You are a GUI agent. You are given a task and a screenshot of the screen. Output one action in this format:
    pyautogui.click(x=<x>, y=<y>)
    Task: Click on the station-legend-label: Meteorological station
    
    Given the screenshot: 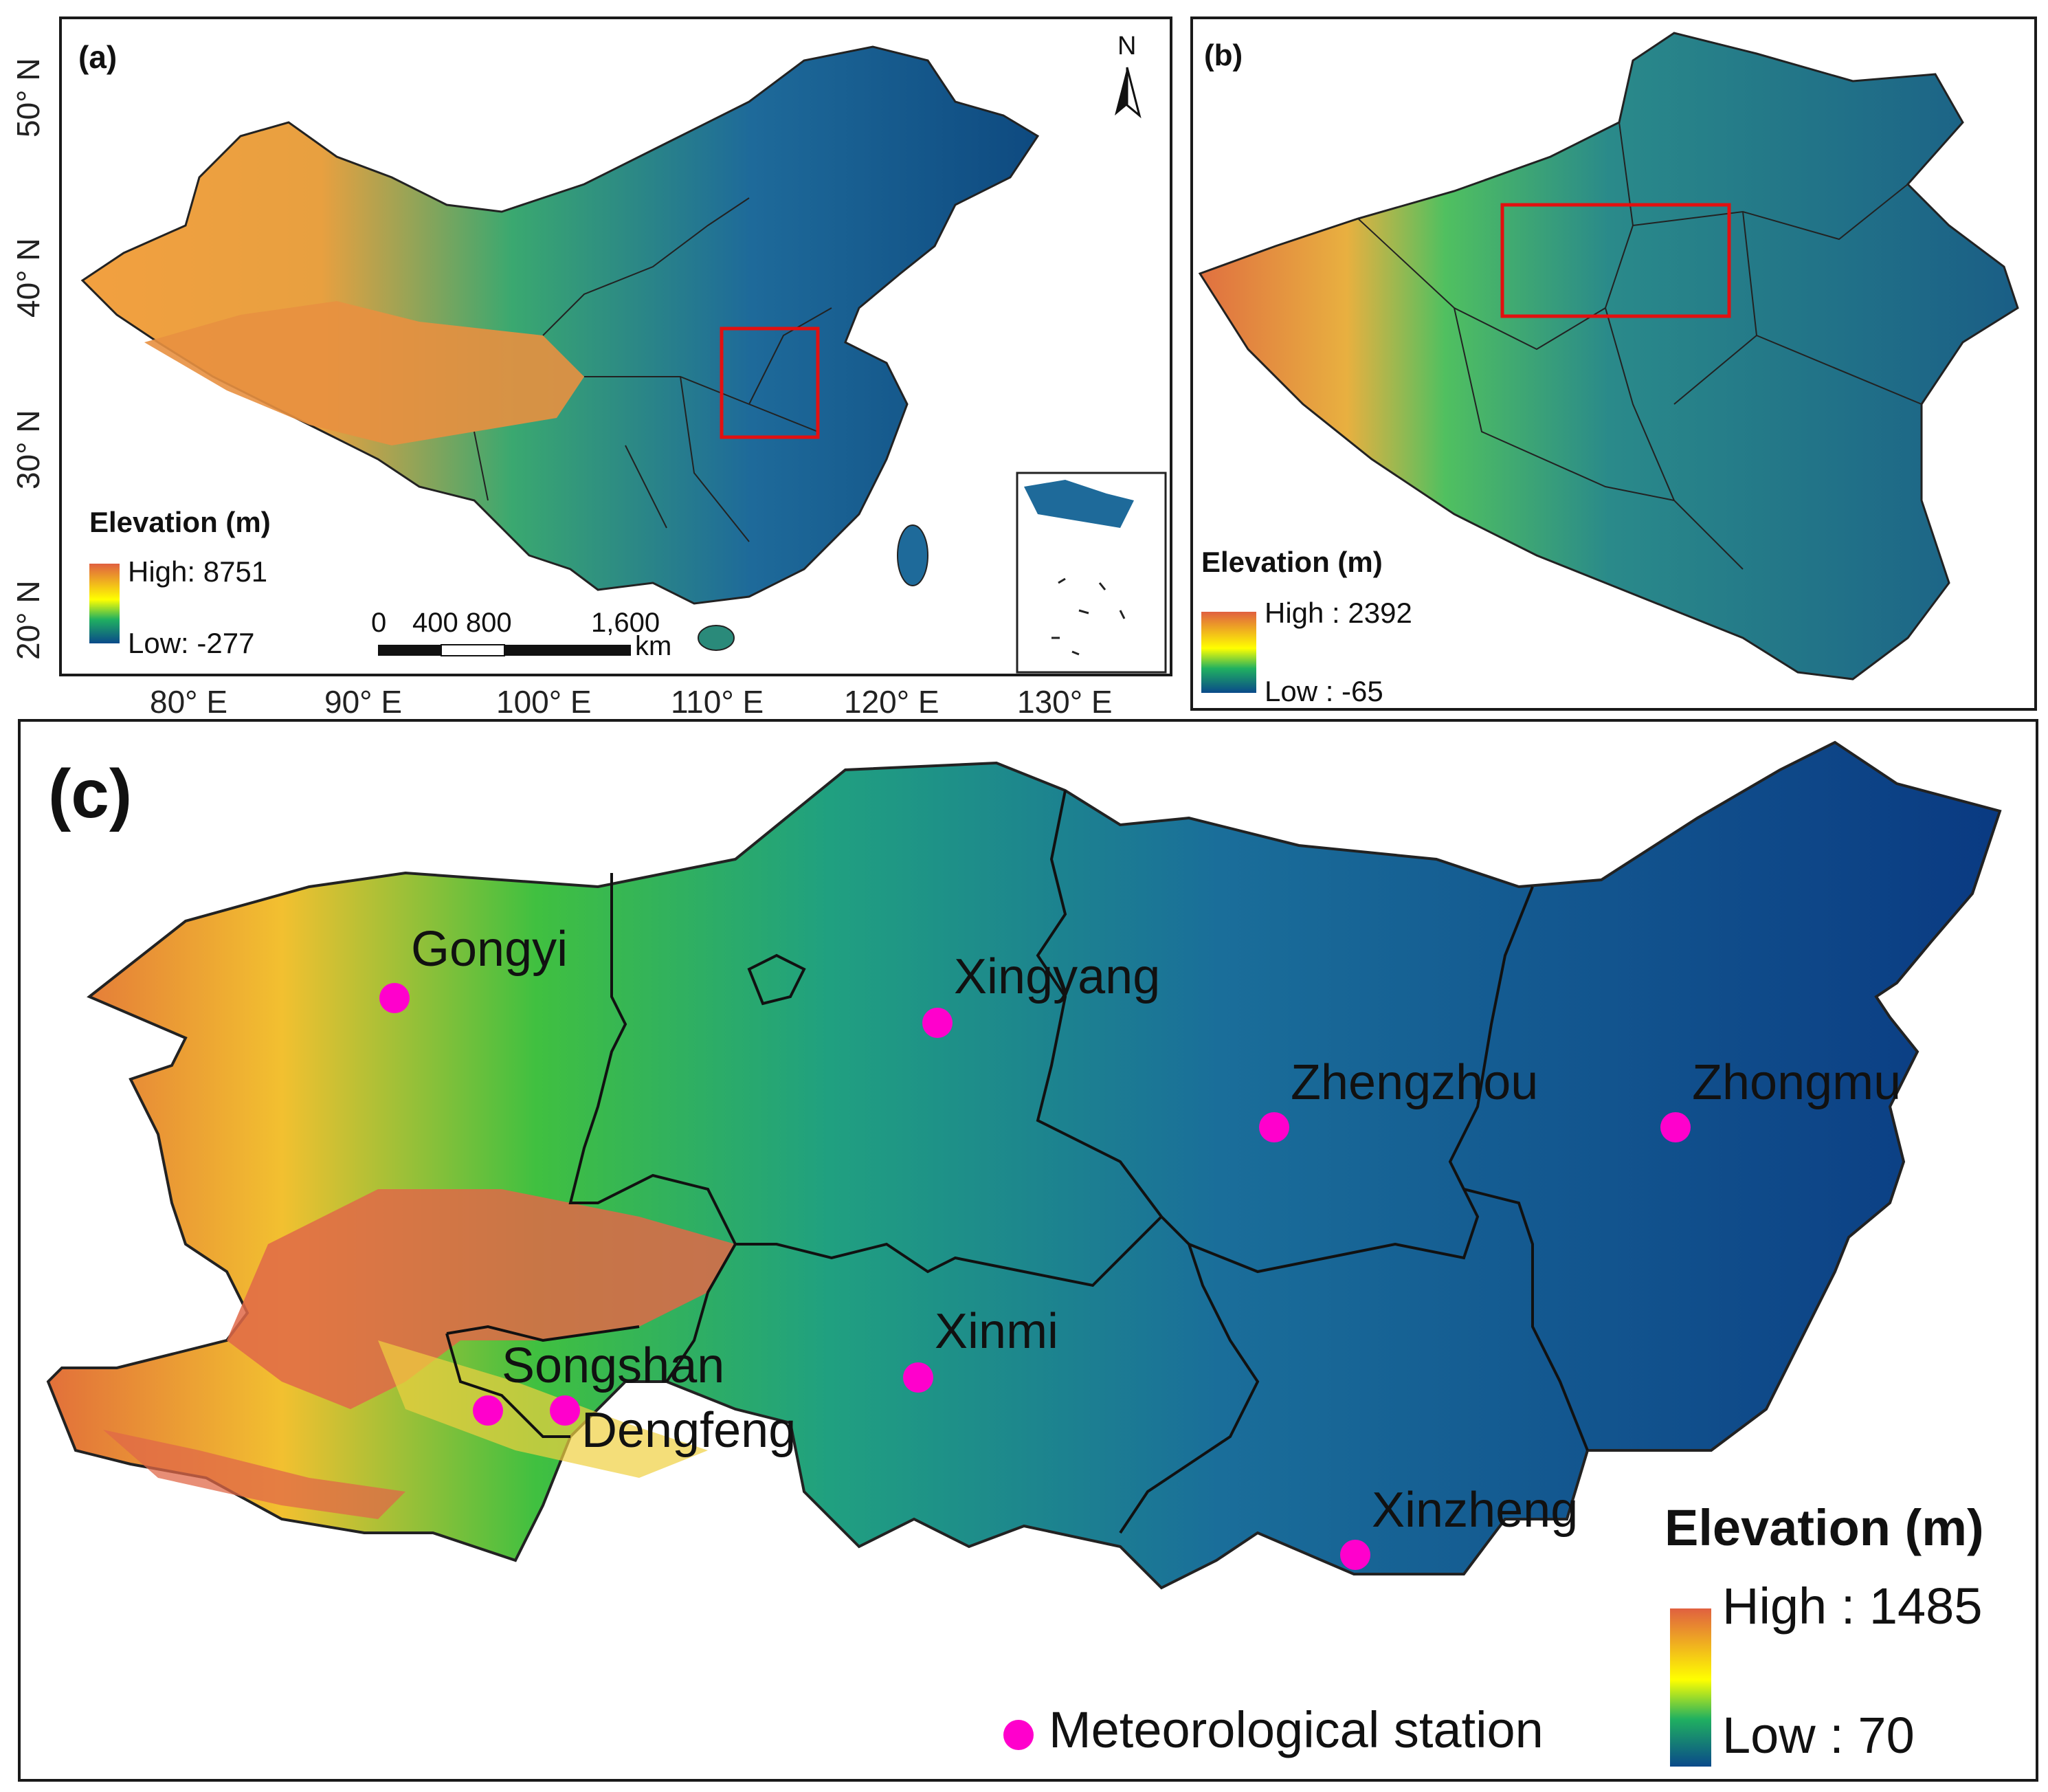 What is the action you would take?
    pyautogui.click(x=1296, y=1729)
    